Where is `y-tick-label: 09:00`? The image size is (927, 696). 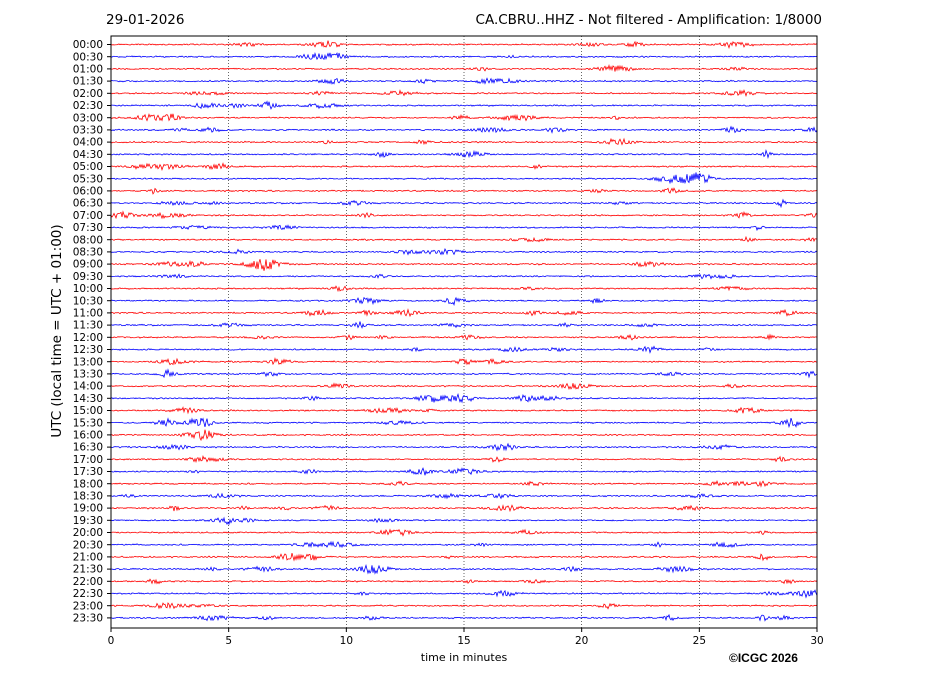
y-tick-label: 09:00 is located at coordinates (88, 265).